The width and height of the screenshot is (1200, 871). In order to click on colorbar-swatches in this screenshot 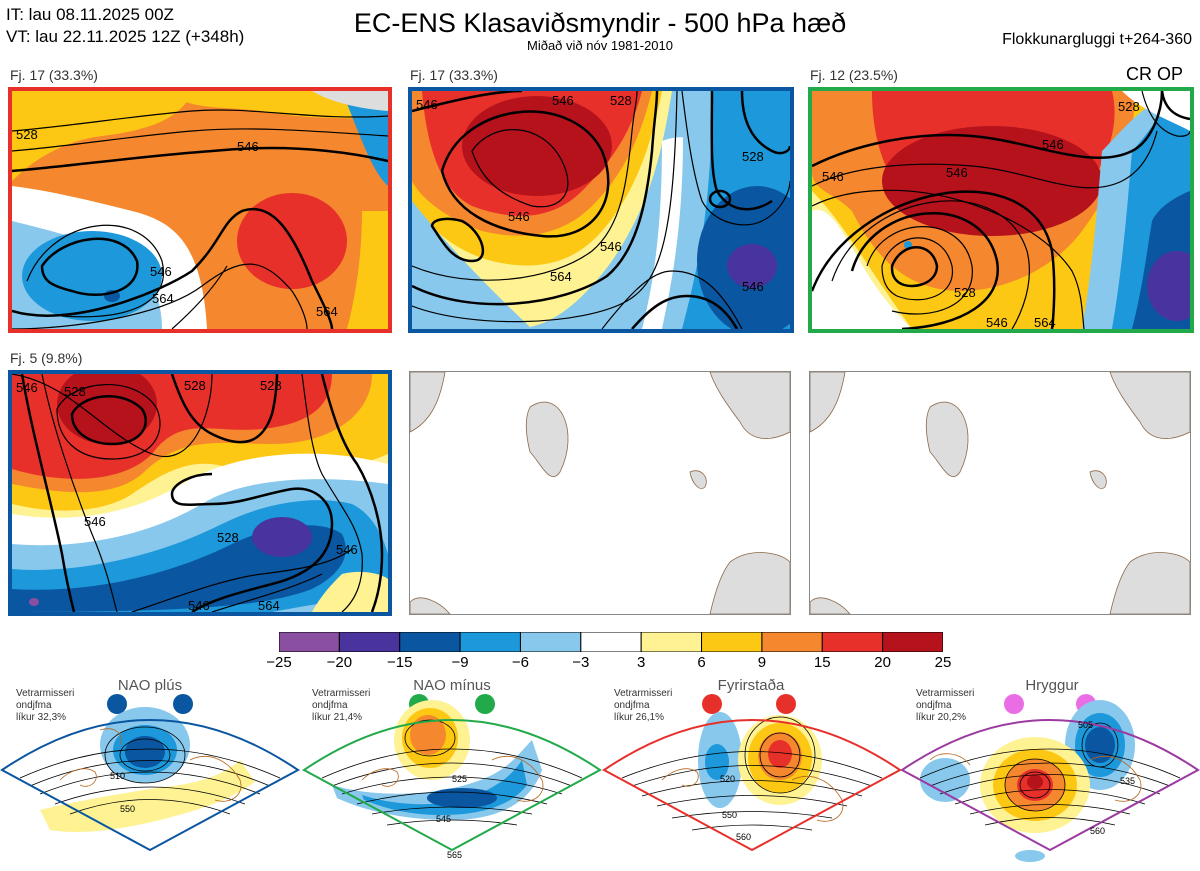, I will do `click(611, 642)`.